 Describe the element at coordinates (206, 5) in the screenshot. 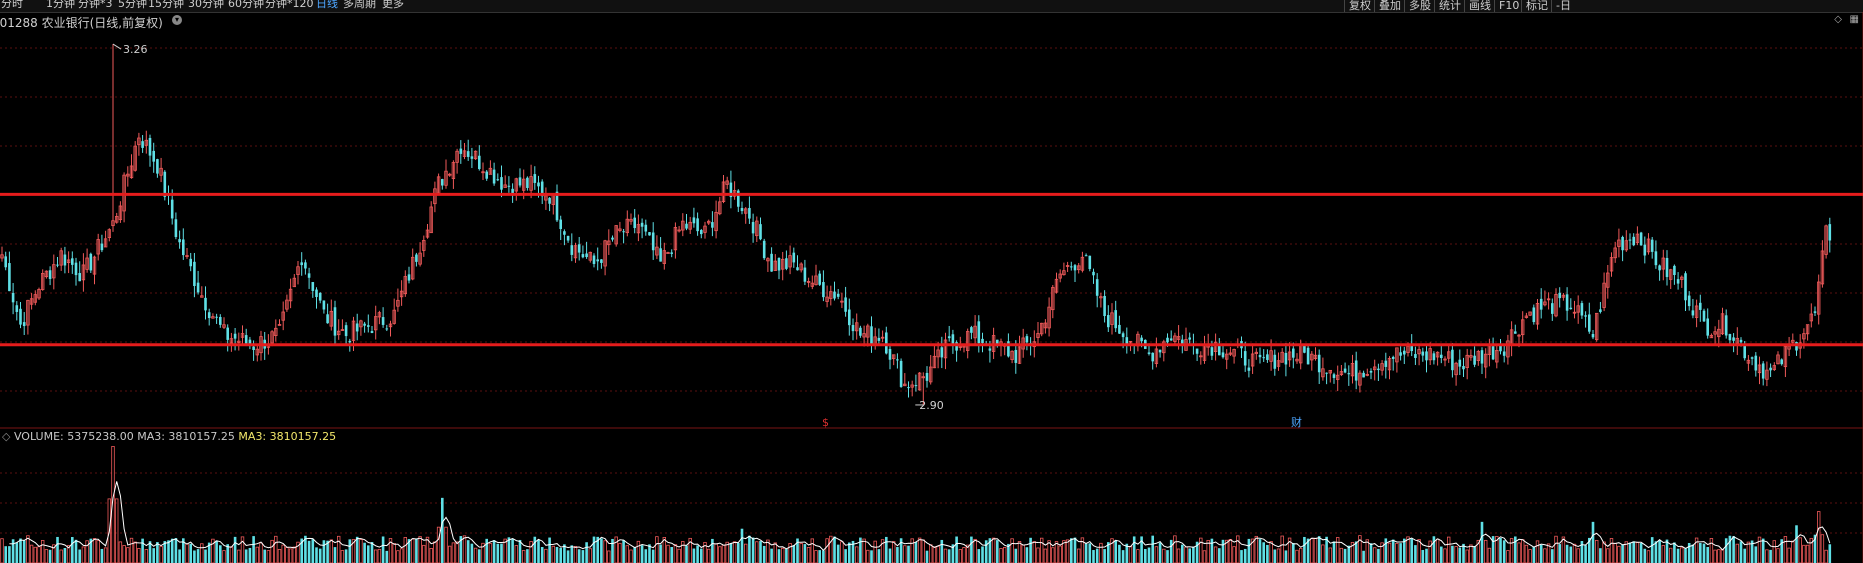

I see `toolbar-item-30min: 30分钟` at that location.